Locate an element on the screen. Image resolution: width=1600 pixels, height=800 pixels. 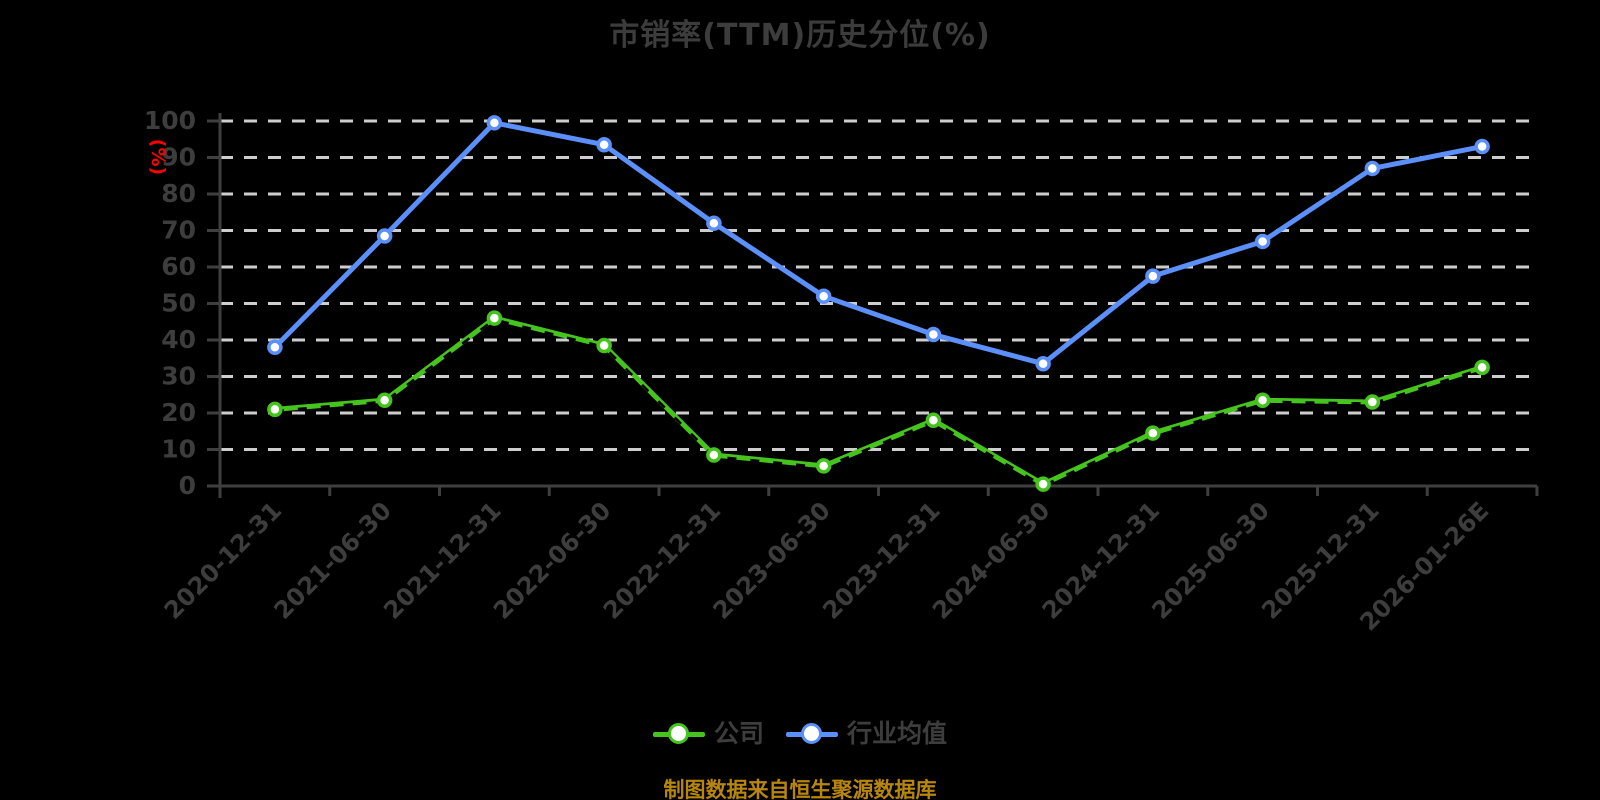
y-tick-label: 80 is located at coordinates (178, 193).